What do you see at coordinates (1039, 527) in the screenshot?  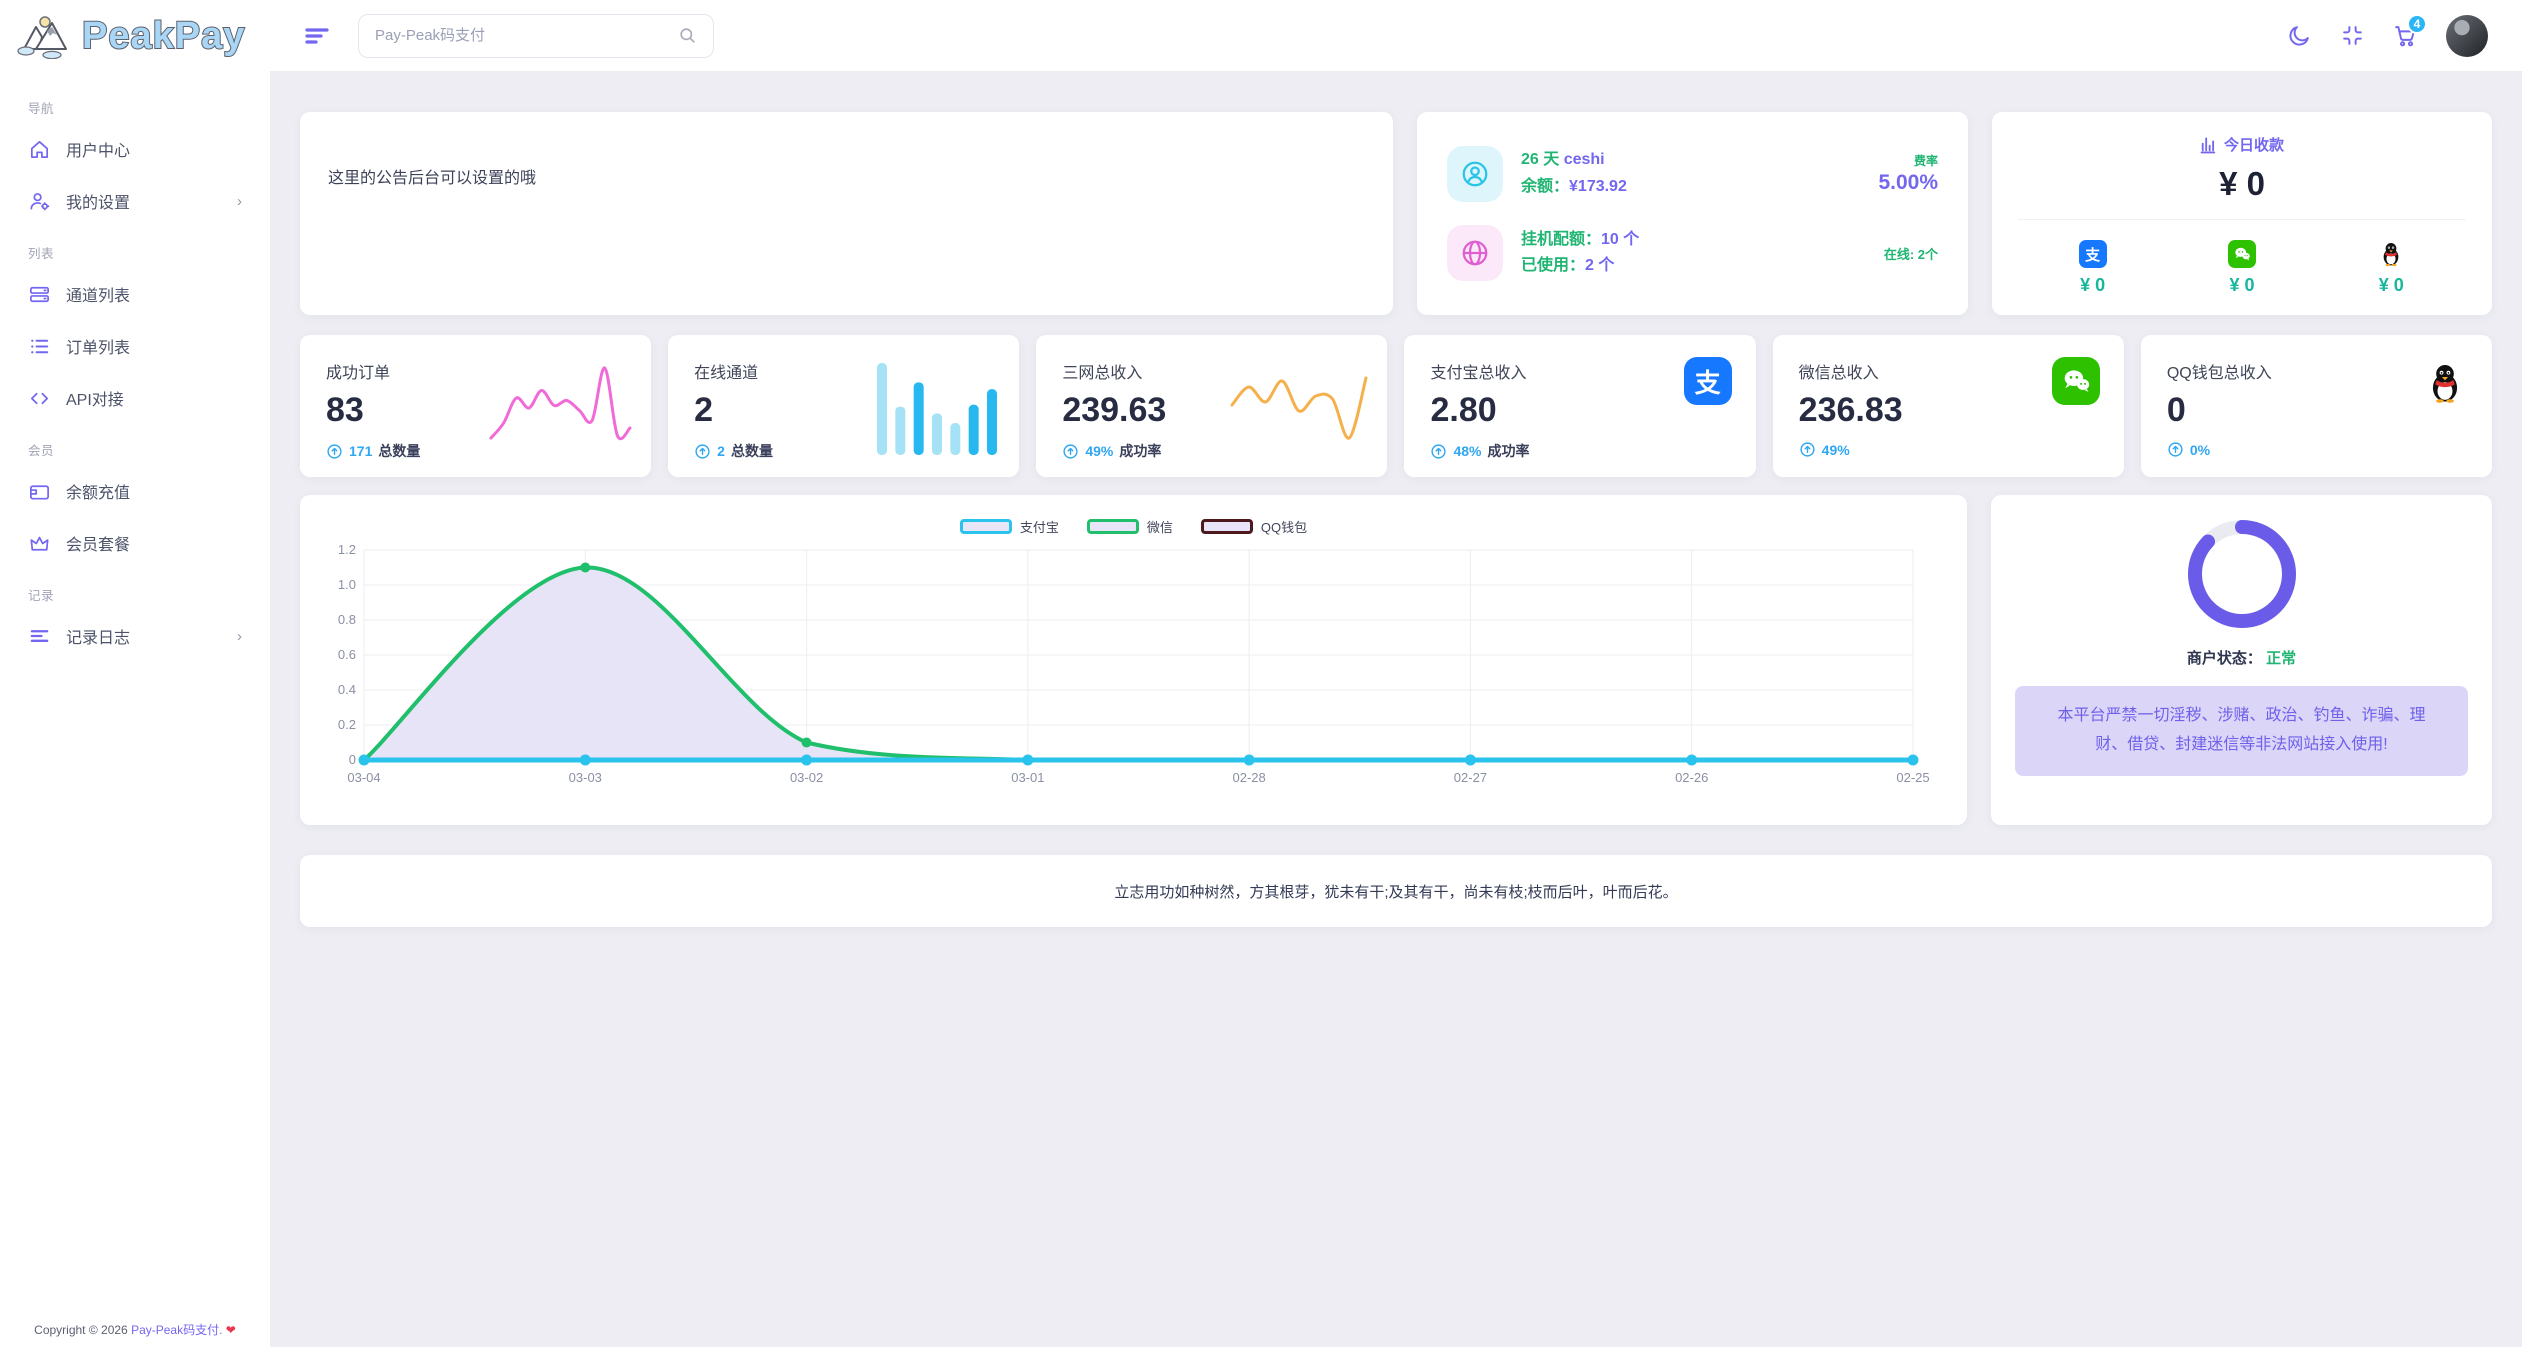 I see `legend-label: 支付宝` at bounding box center [1039, 527].